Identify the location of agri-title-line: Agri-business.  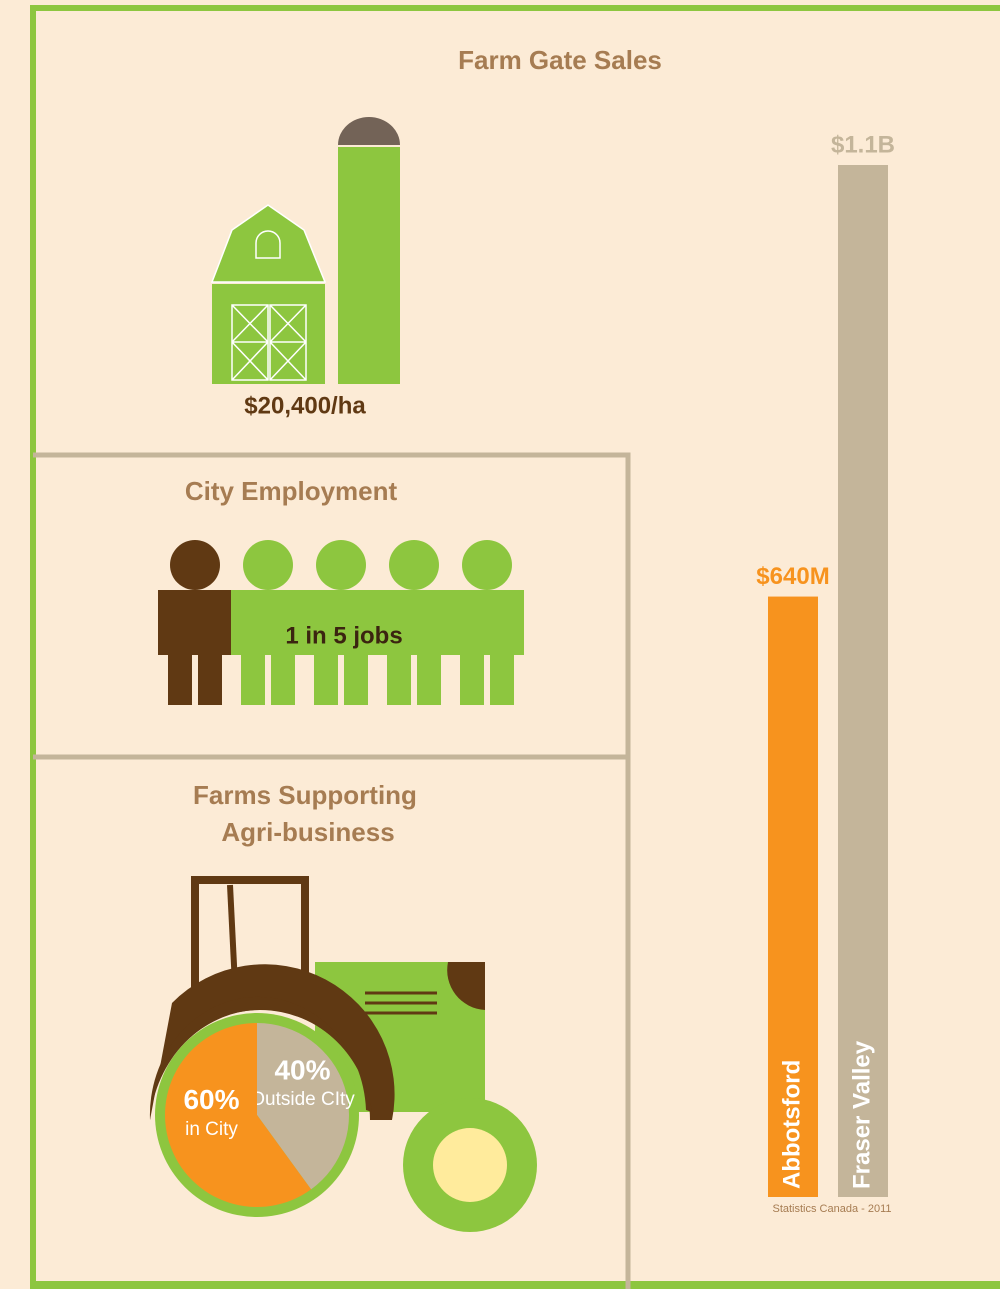
(307, 832).